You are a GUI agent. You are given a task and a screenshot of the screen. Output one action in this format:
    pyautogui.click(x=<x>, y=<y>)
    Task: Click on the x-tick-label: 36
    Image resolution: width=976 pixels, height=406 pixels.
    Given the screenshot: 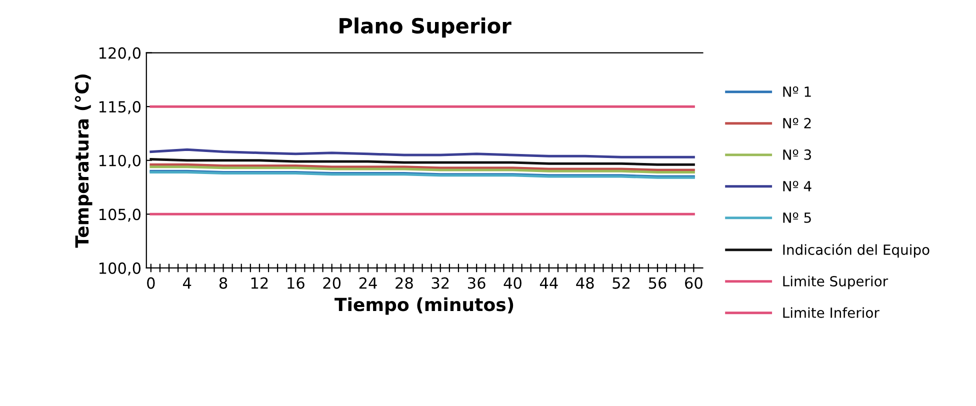 What is the action you would take?
    pyautogui.click(x=477, y=283)
    